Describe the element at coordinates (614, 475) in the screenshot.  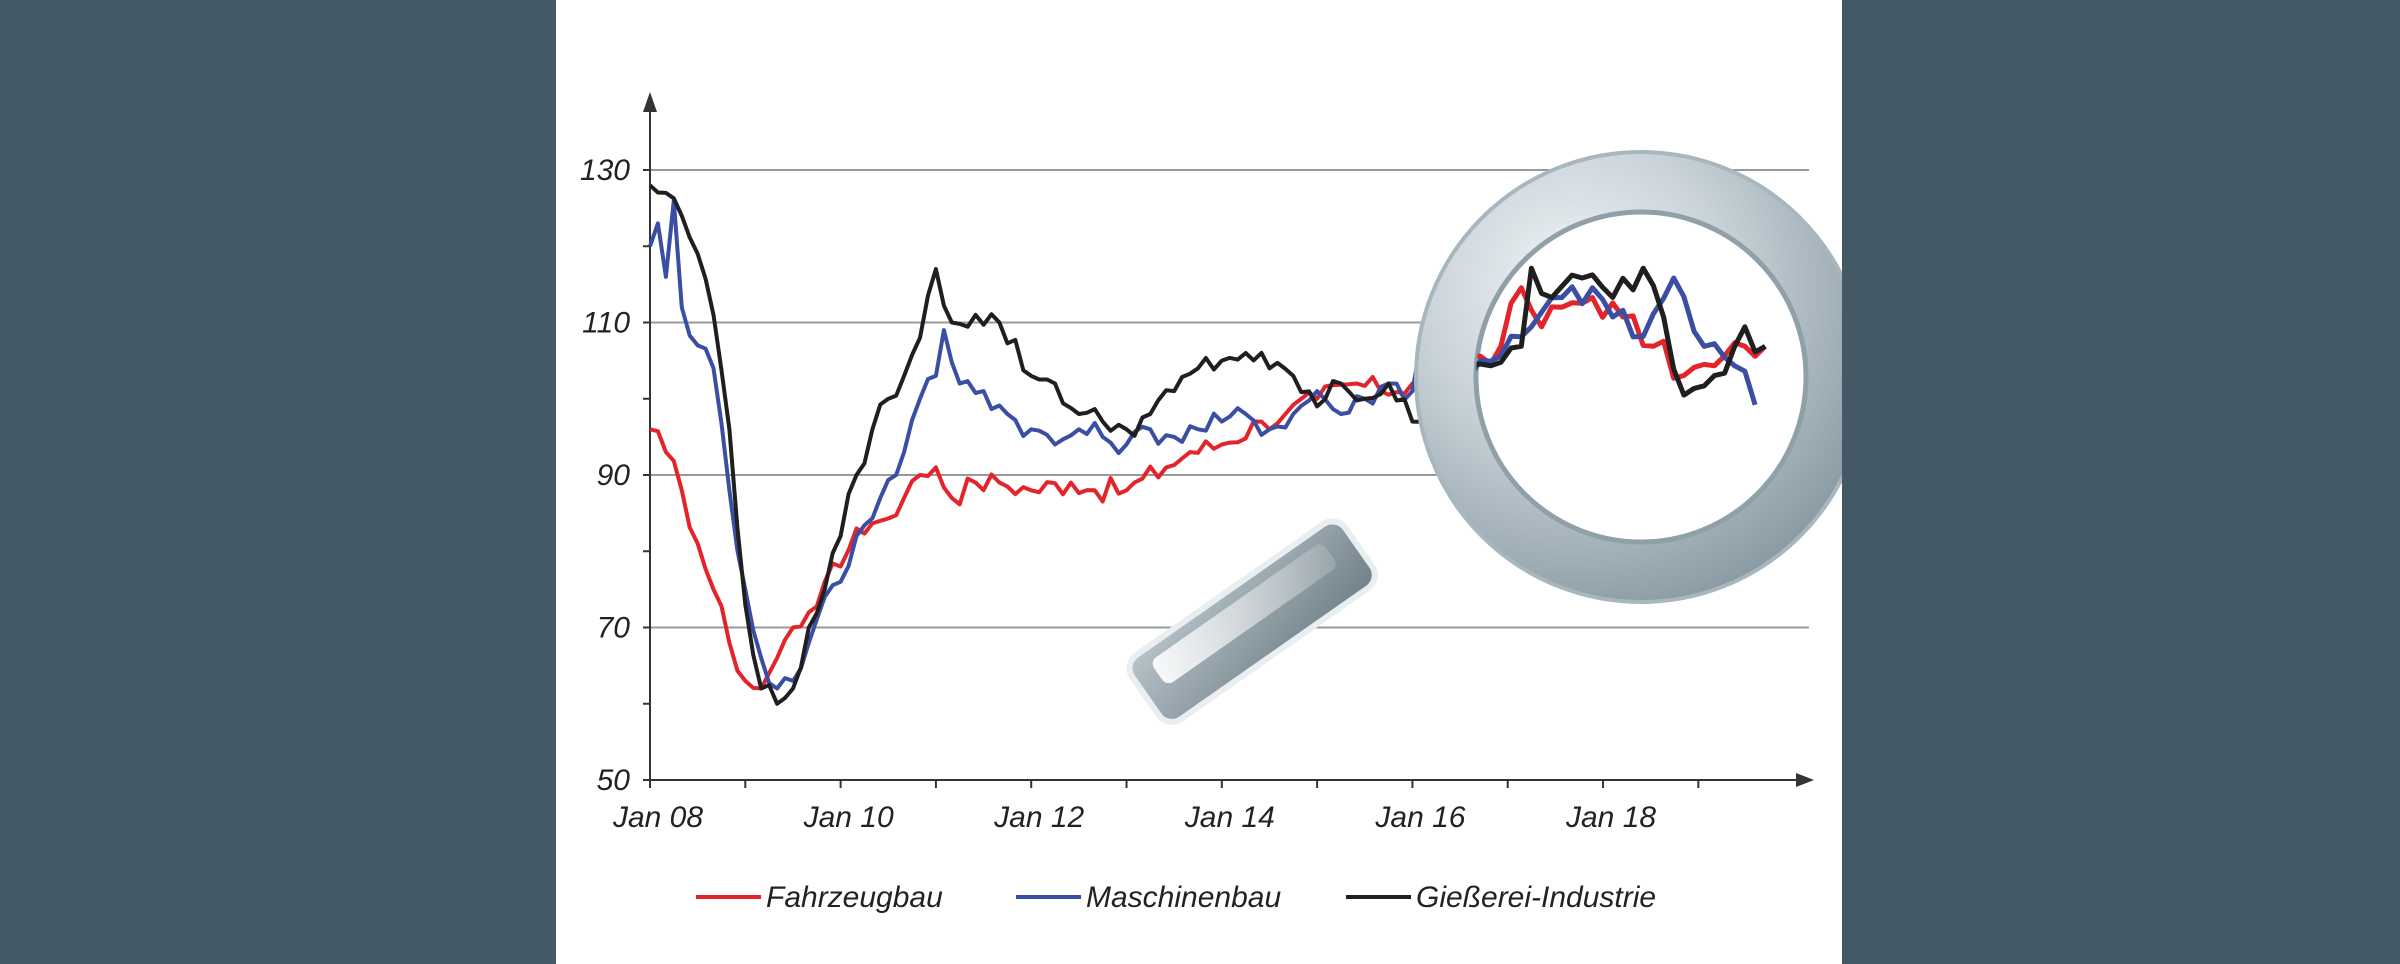
I see `y-tick-label: 90` at that location.